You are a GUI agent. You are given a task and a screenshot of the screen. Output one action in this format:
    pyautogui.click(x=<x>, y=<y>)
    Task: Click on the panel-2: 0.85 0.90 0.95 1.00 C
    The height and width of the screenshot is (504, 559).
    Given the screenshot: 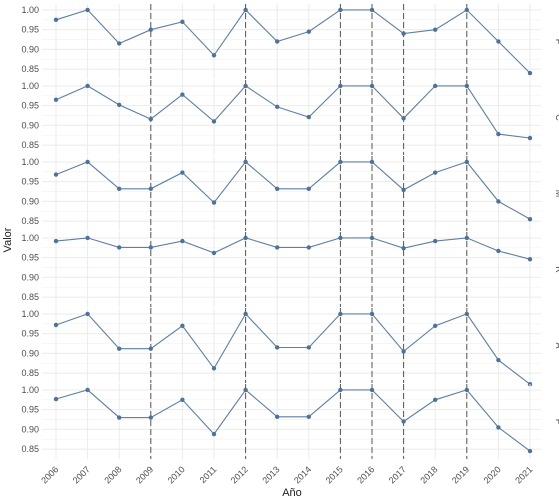 What is the action you would take?
    pyautogui.click(x=290, y=117)
    